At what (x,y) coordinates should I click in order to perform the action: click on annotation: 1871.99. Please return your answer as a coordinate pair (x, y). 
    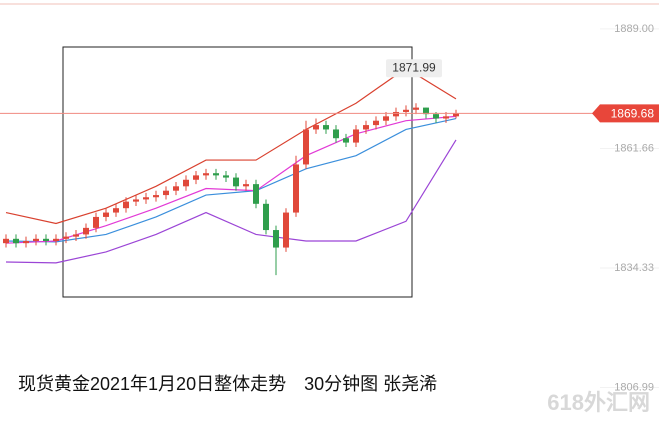
    Looking at the image, I should click on (414, 67).